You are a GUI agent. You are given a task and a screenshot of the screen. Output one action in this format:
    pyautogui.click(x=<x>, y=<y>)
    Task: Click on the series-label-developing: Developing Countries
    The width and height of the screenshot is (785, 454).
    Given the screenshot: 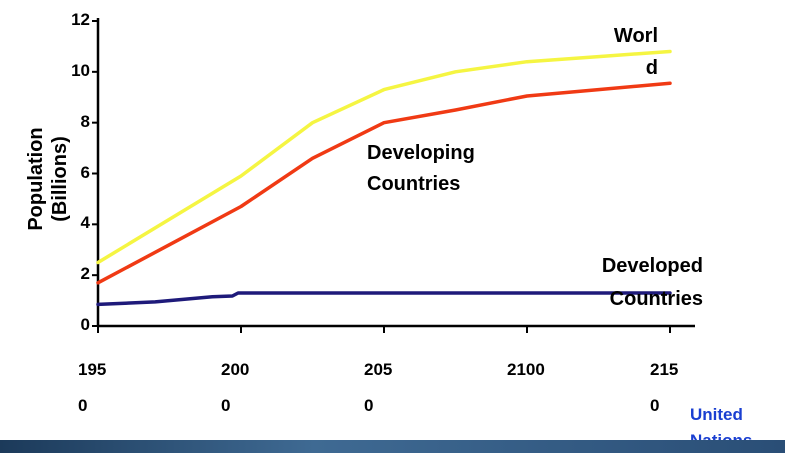 What is the action you would take?
    pyautogui.click(x=421, y=168)
    